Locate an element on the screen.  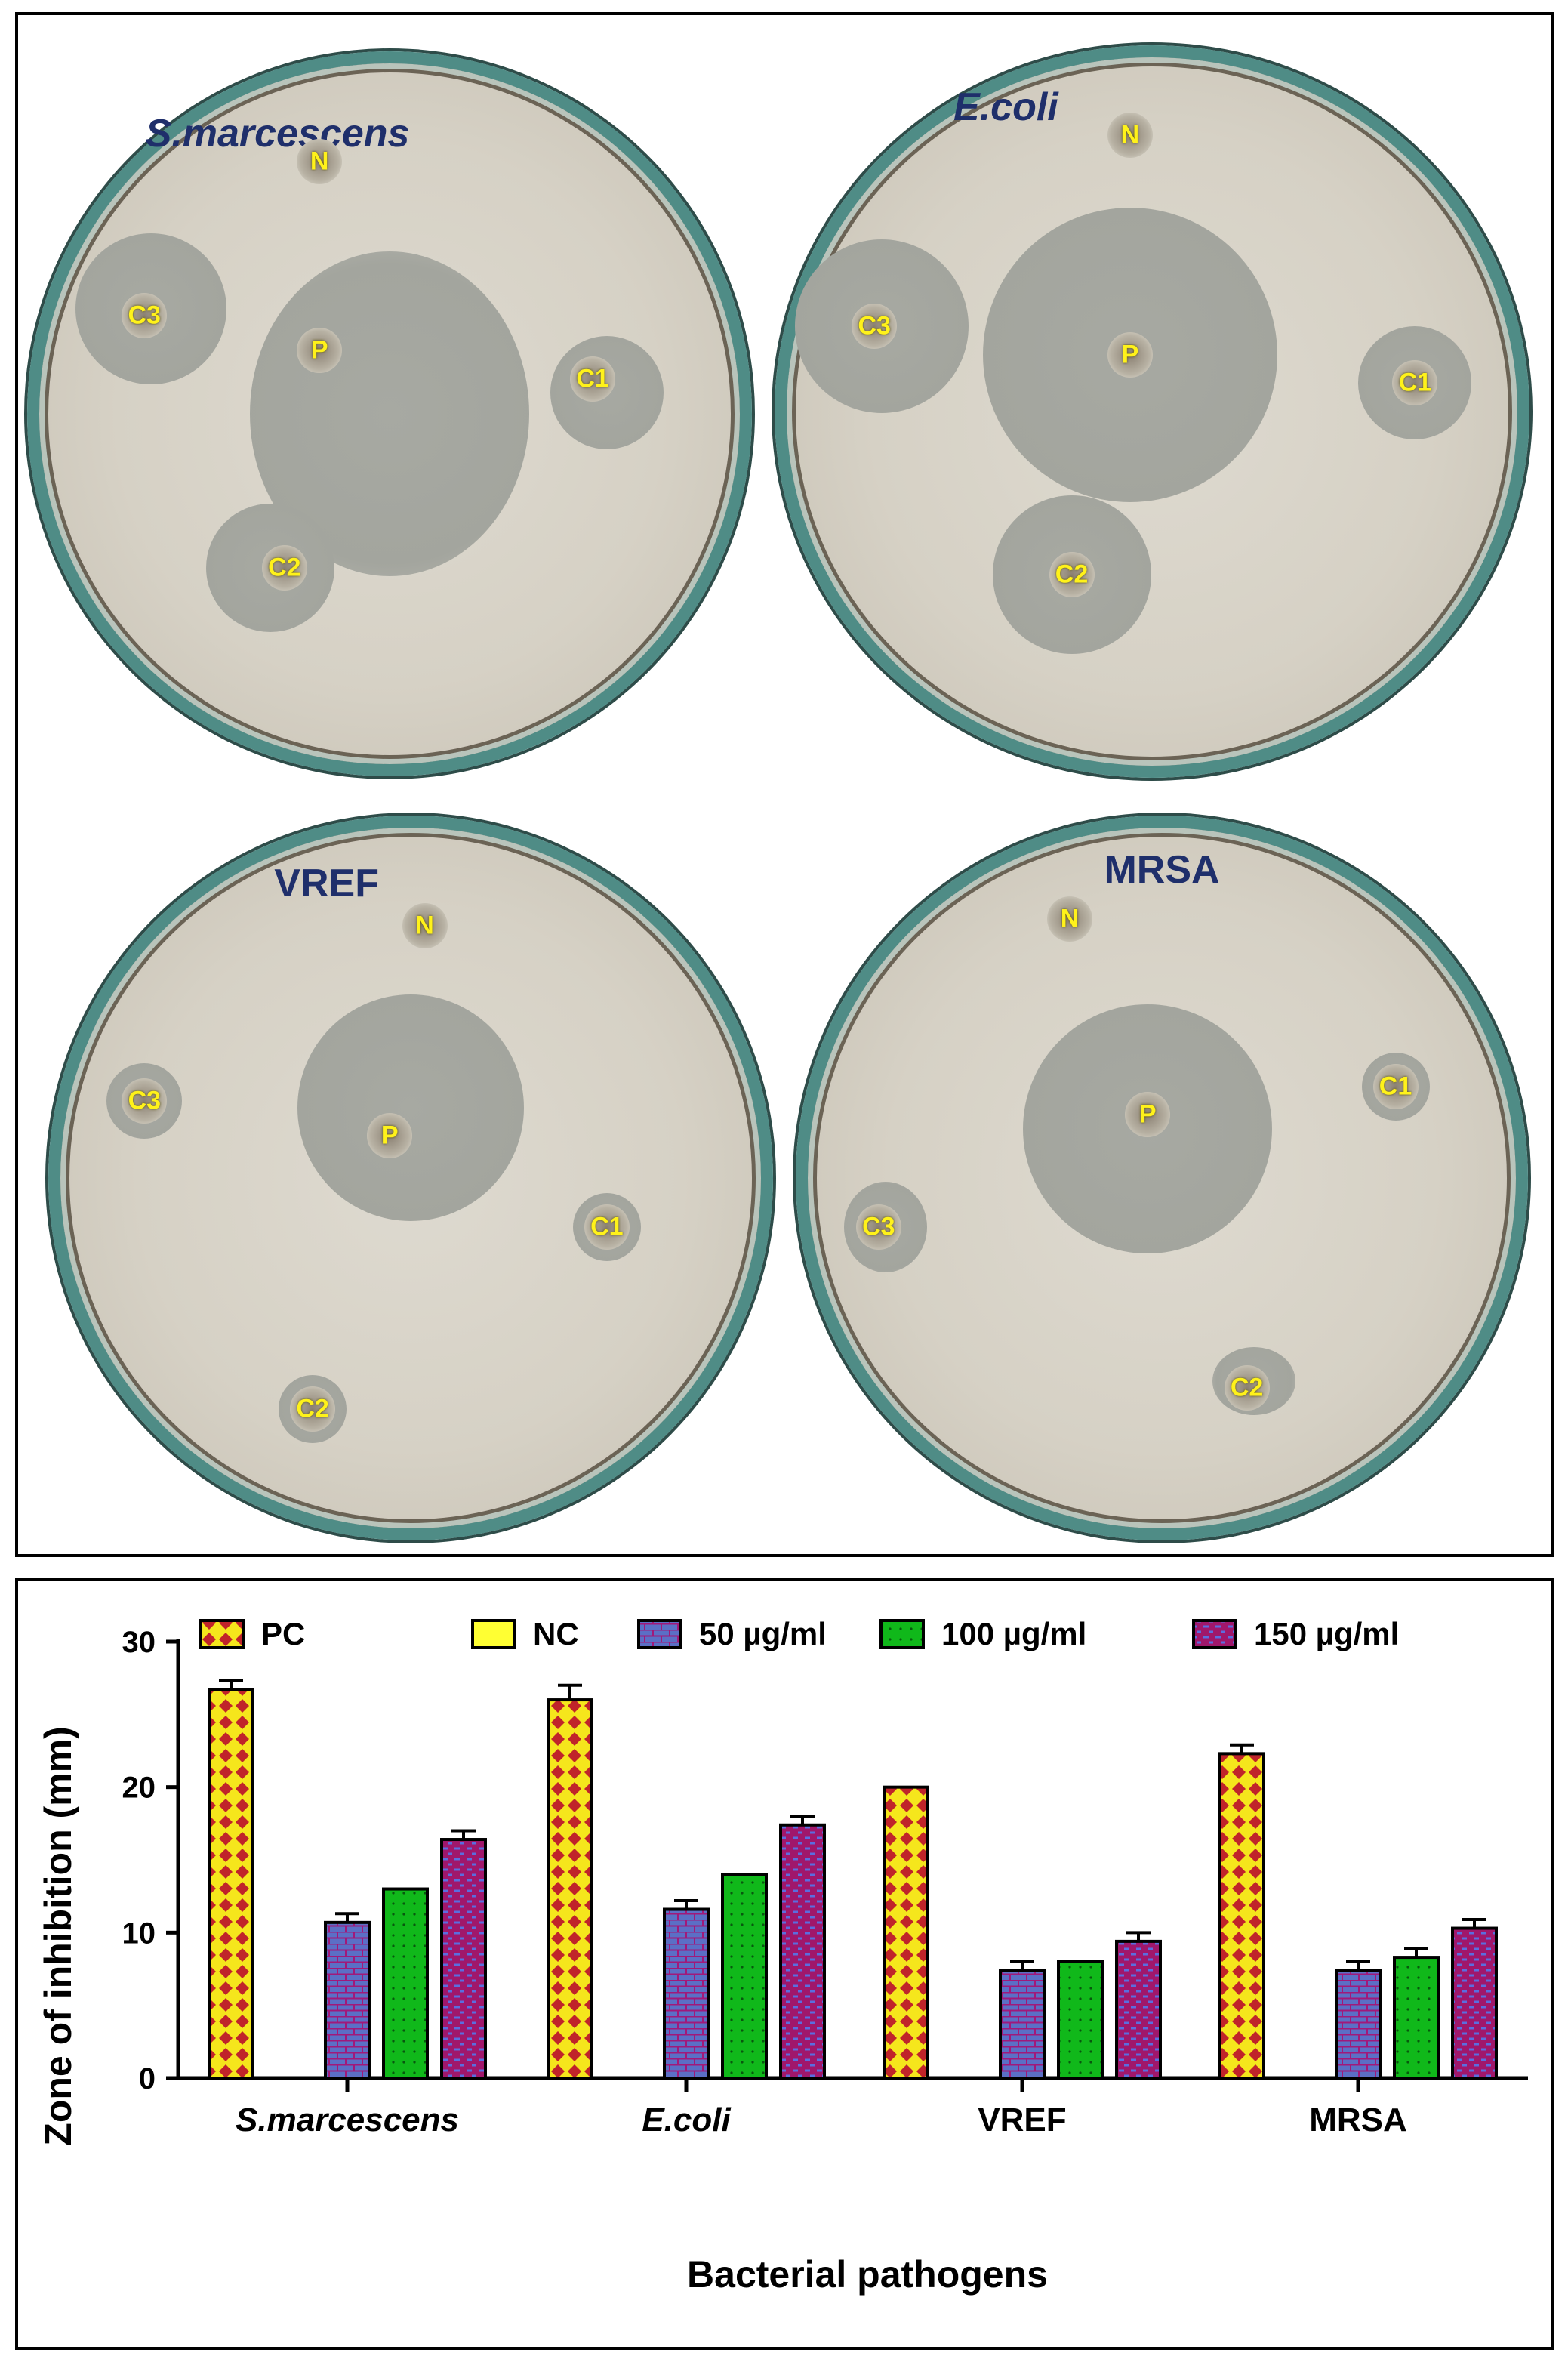
bars is located at coordinates (853, 1879).